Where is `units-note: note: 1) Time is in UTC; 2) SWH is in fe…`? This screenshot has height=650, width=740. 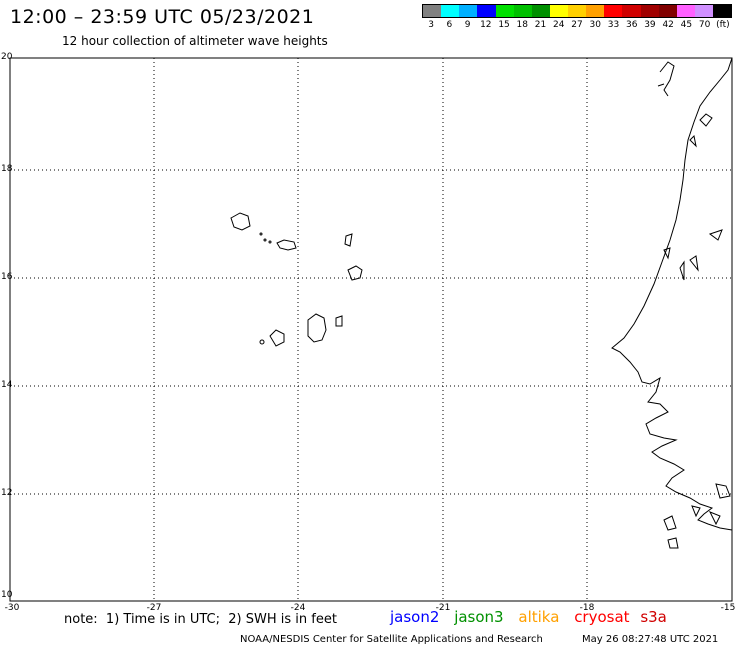
units-note: note: 1) Time is in UTC; 2) SWH is in fe… is located at coordinates (200, 619).